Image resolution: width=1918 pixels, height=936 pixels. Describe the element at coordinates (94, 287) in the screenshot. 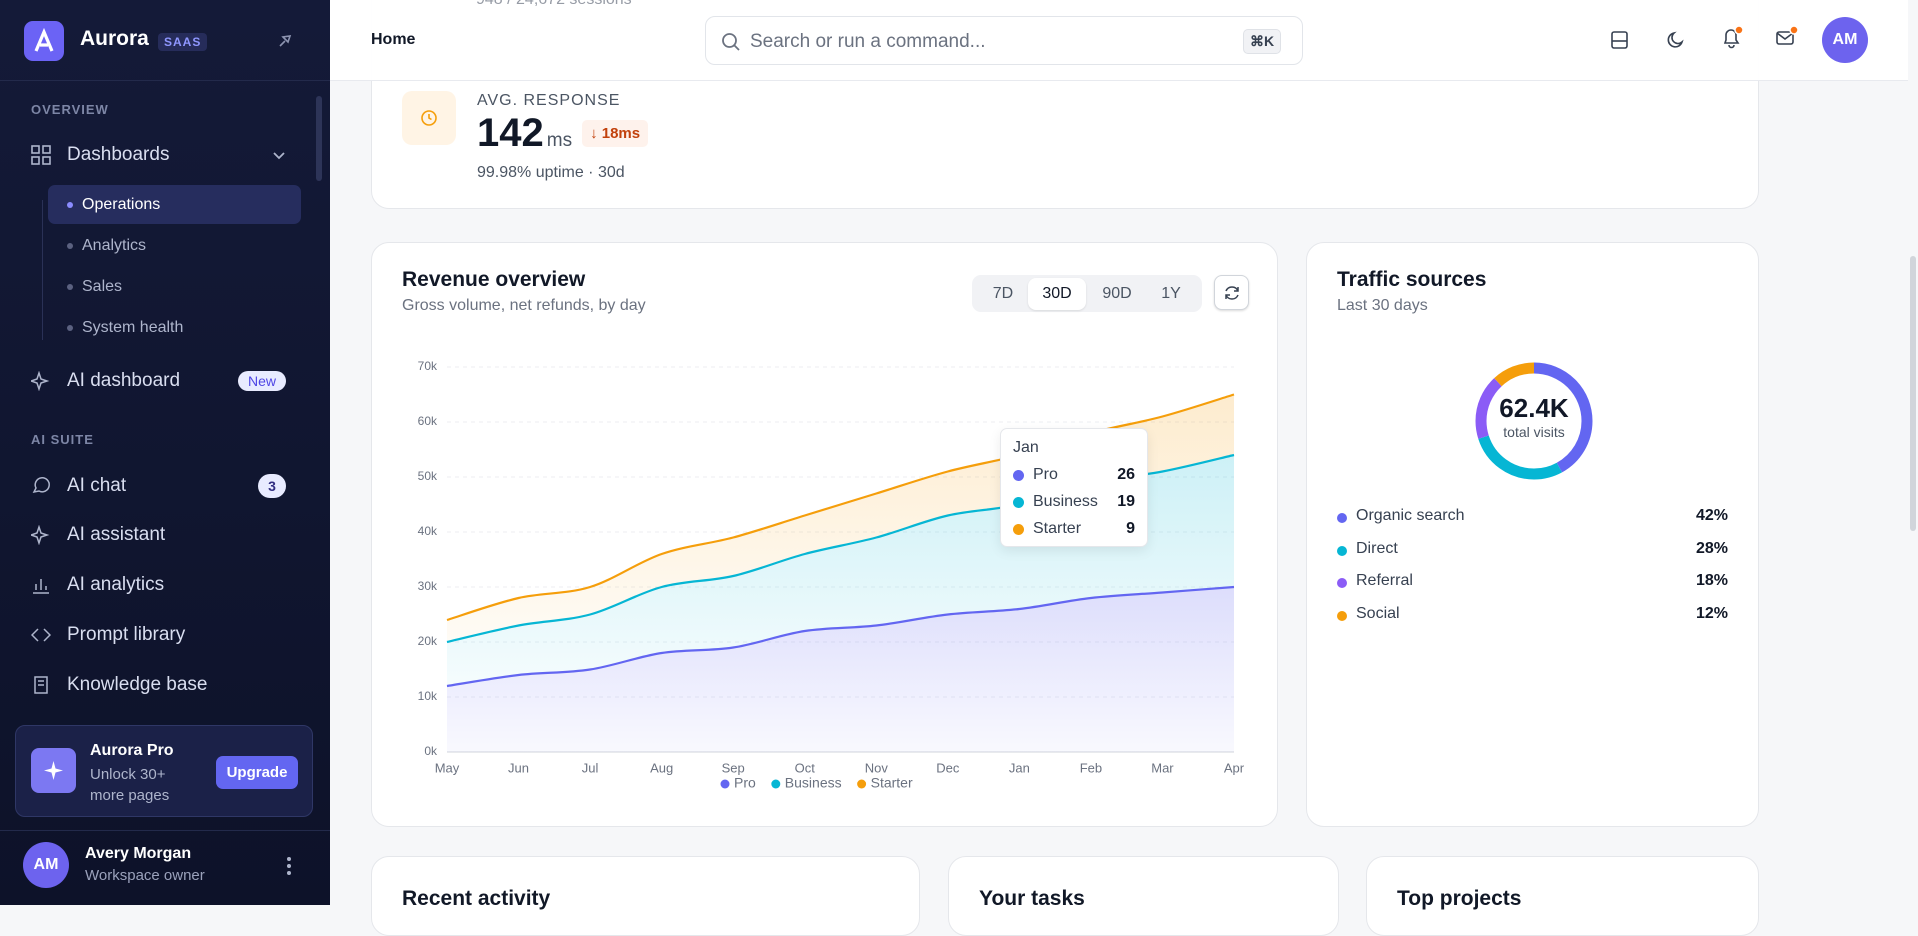

I see `sub-nav-item: Sales` at that location.